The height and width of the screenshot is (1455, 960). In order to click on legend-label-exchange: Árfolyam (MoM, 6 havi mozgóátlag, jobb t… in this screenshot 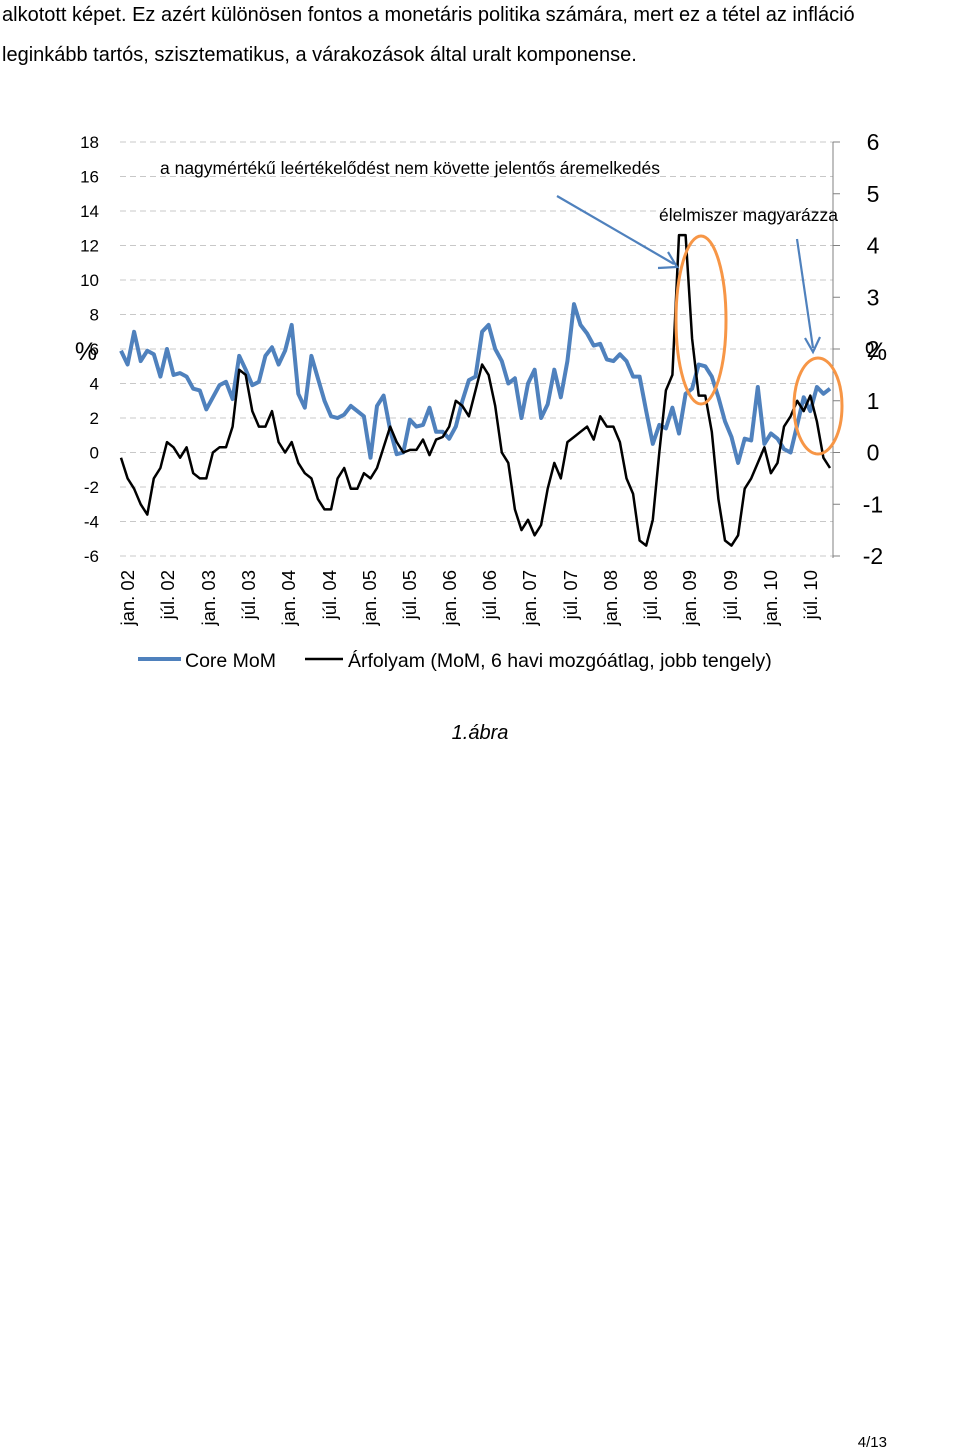, I will do `click(560, 660)`.